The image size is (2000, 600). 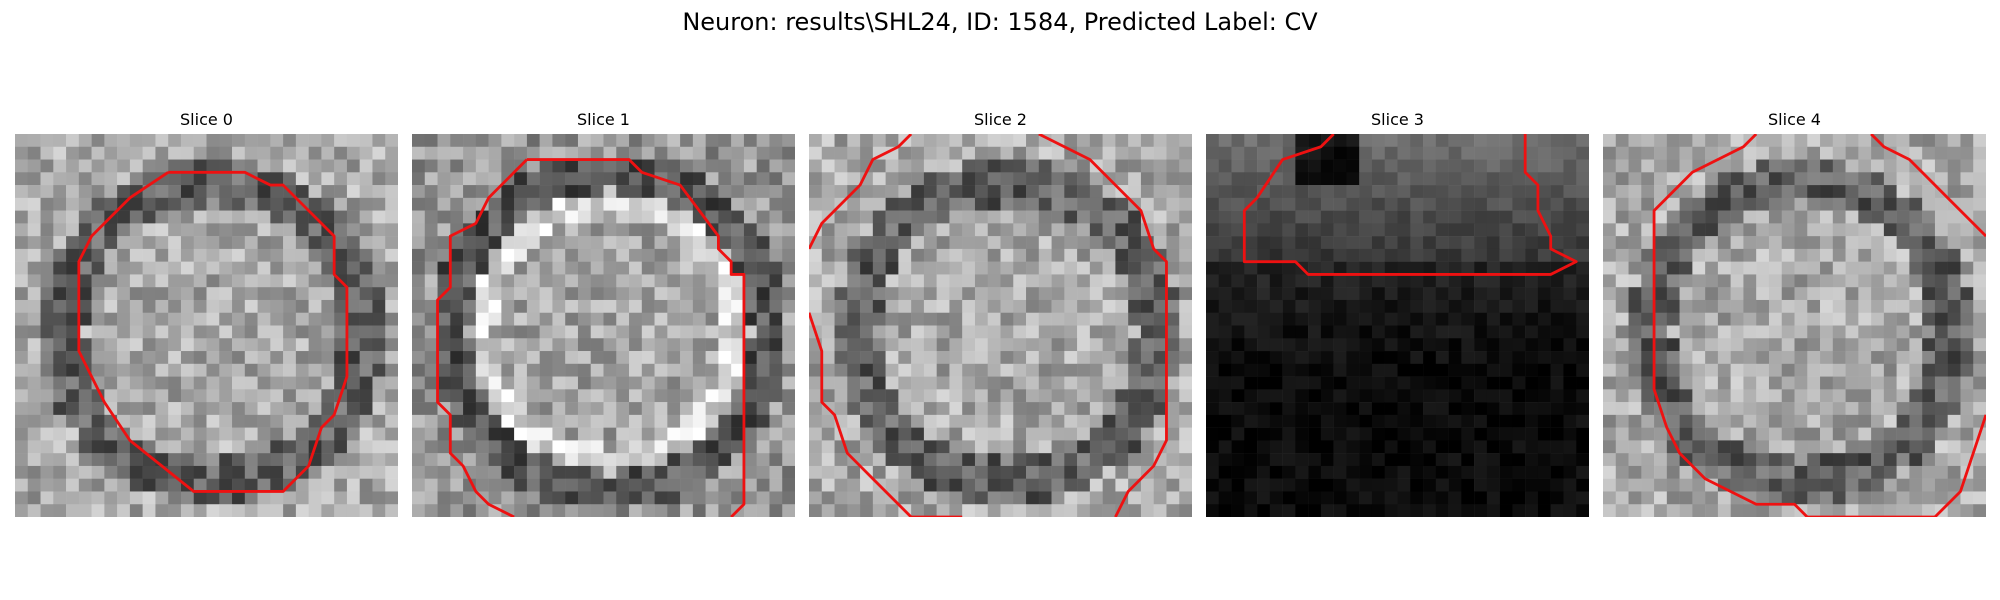 What do you see at coordinates (1397, 119) in the screenshot?
I see `slice-title: Slice 3` at bounding box center [1397, 119].